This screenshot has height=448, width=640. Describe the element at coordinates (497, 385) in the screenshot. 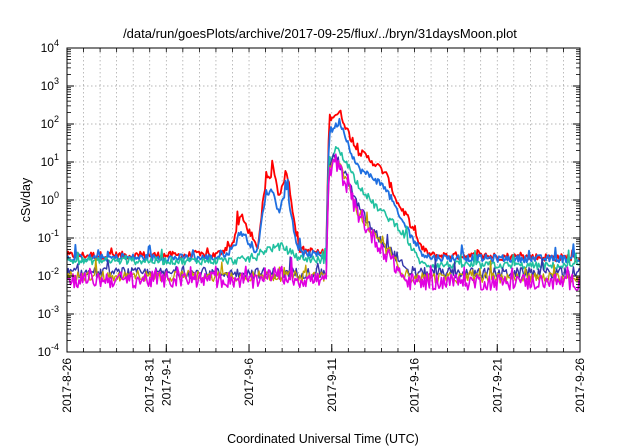

I see `x-tick-label: 2017-9-21` at that location.